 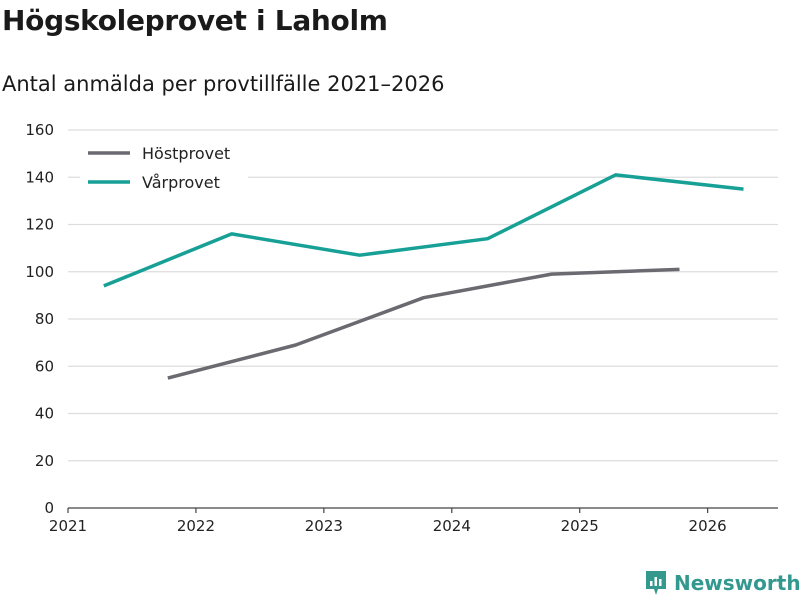 What do you see at coordinates (708, 526) in the screenshot?
I see `x-tick-label: 2026` at bounding box center [708, 526].